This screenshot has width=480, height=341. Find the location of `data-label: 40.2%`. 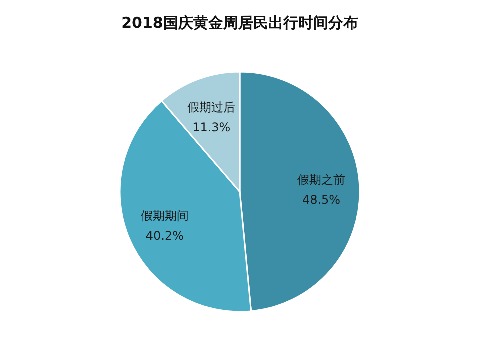

data-label: 40.2% is located at coordinates (165, 235).